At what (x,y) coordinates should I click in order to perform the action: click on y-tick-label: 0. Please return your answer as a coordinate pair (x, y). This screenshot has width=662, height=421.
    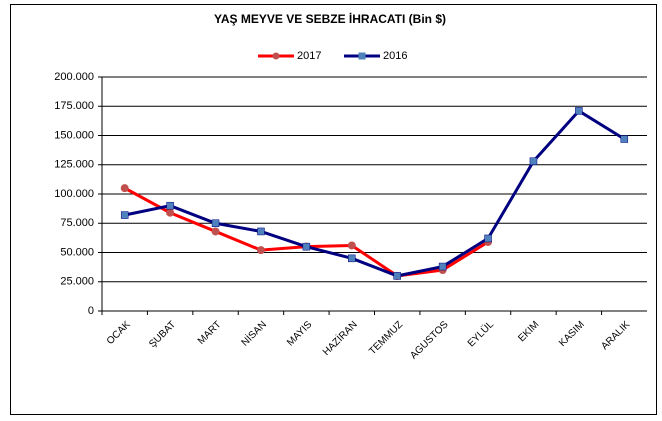
    Looking at the image, I should click on (91, 311).